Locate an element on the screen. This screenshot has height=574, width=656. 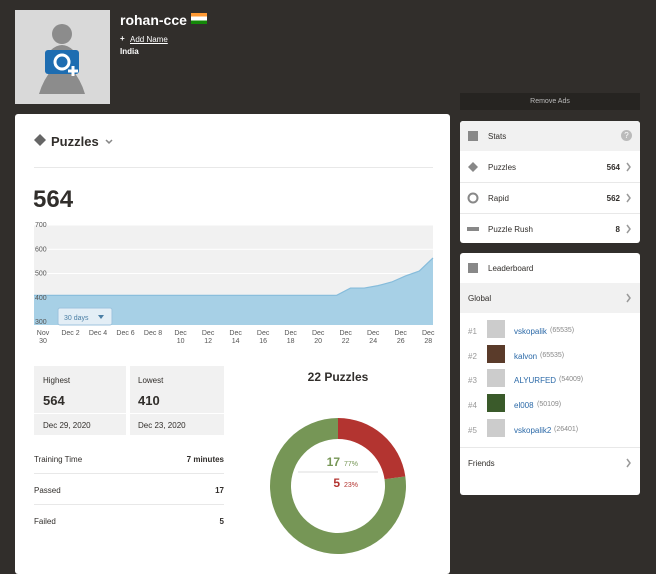
player-name: el008 is located at coordinates (524, 406).